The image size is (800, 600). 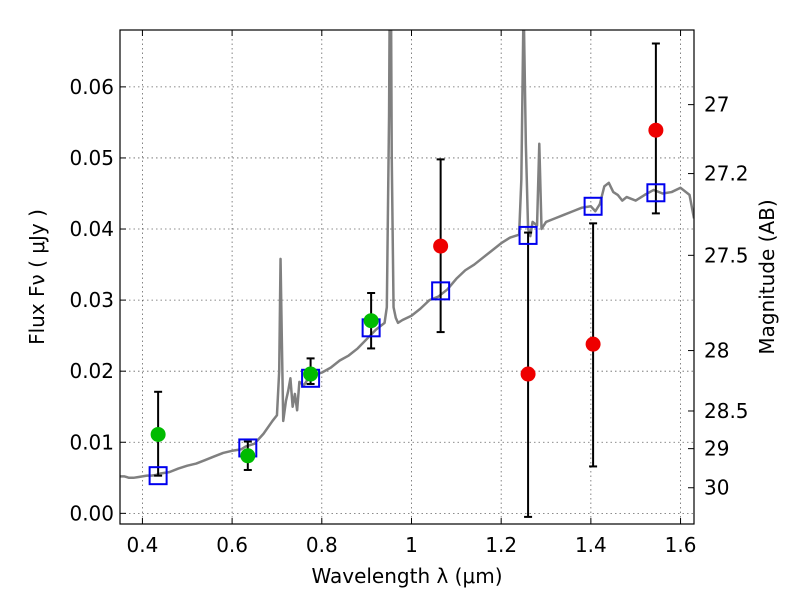 What do you see at coordinates (91, 158) in the screenshot?
I see `y-tick-label: 0.05` at bounding box center [91, 158].